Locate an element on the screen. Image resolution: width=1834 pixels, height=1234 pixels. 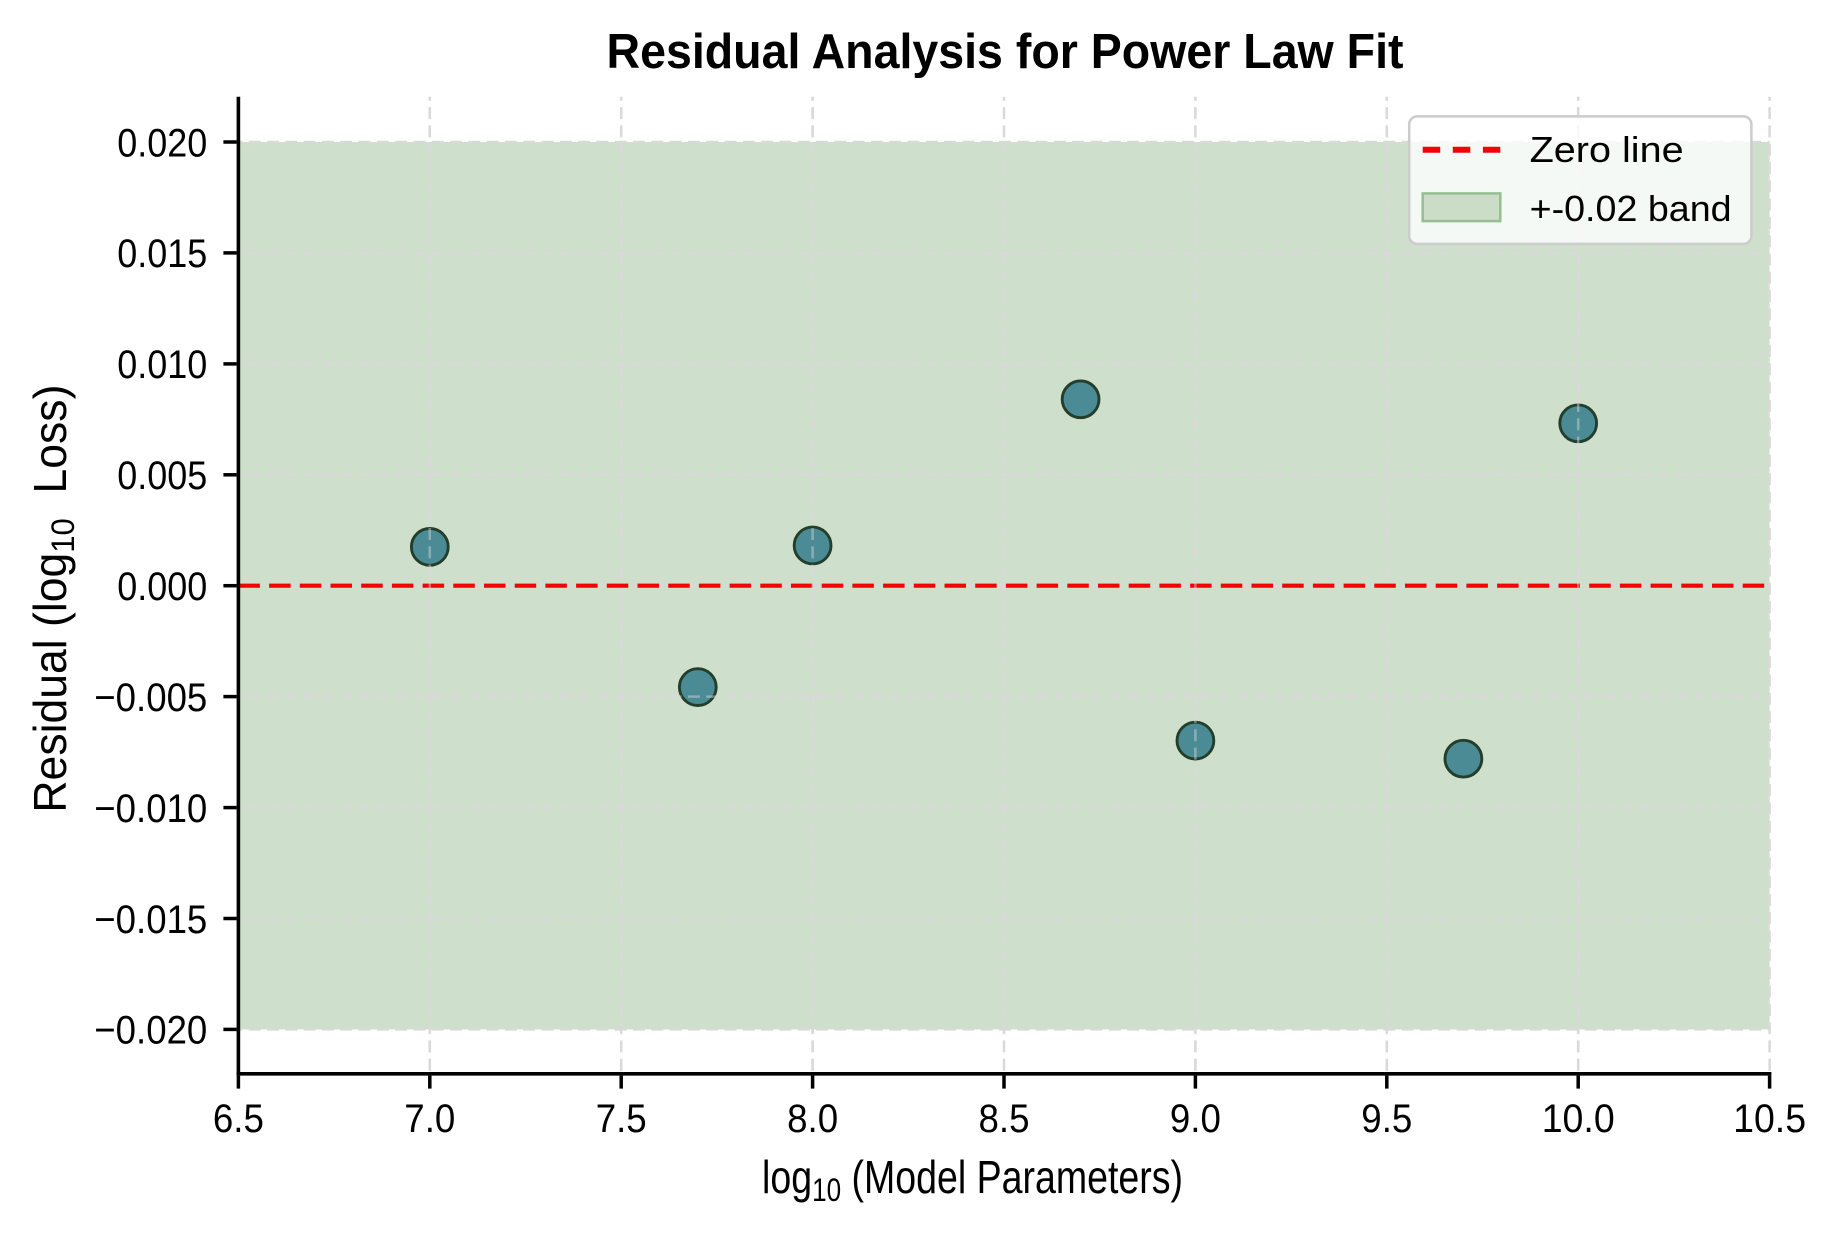
svg-text:Residual Analysis for Power La: Residual Analysis for Power Law Fit is located at coordinates (1005, 52).